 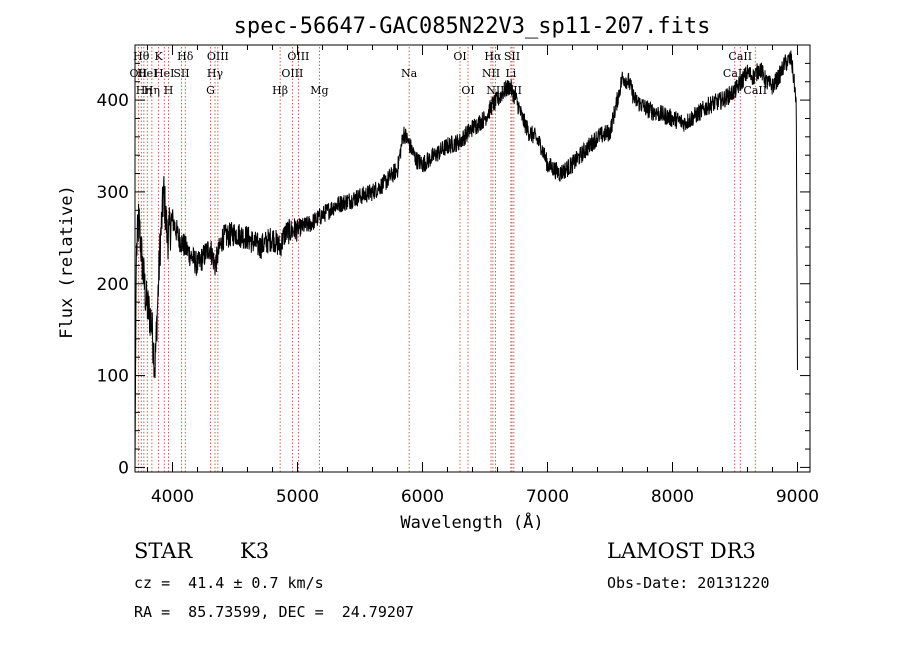 I want to click on x-tick-label: 5000, so click(x=297, y=497).